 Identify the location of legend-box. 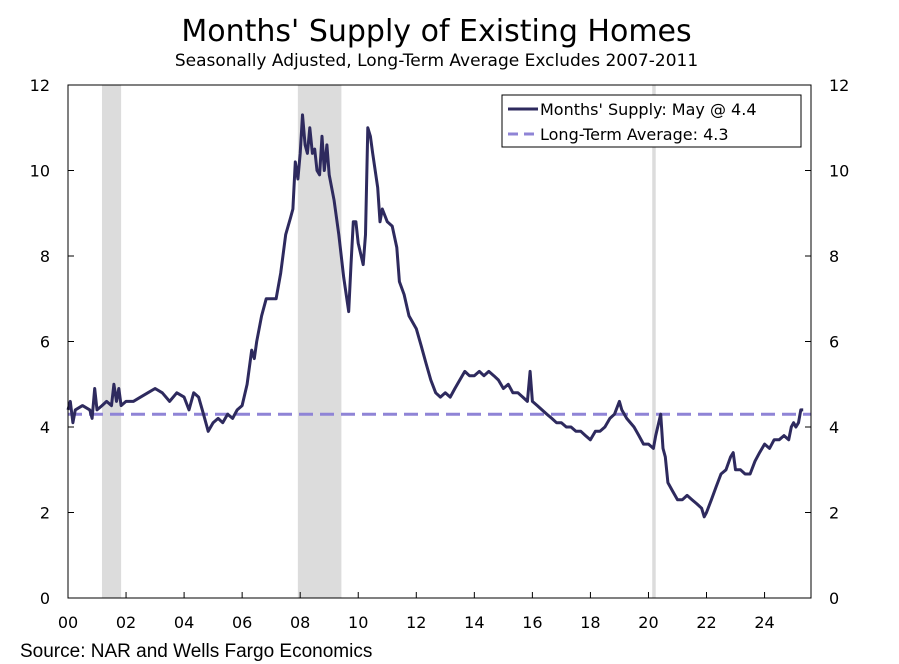
(651, 121).